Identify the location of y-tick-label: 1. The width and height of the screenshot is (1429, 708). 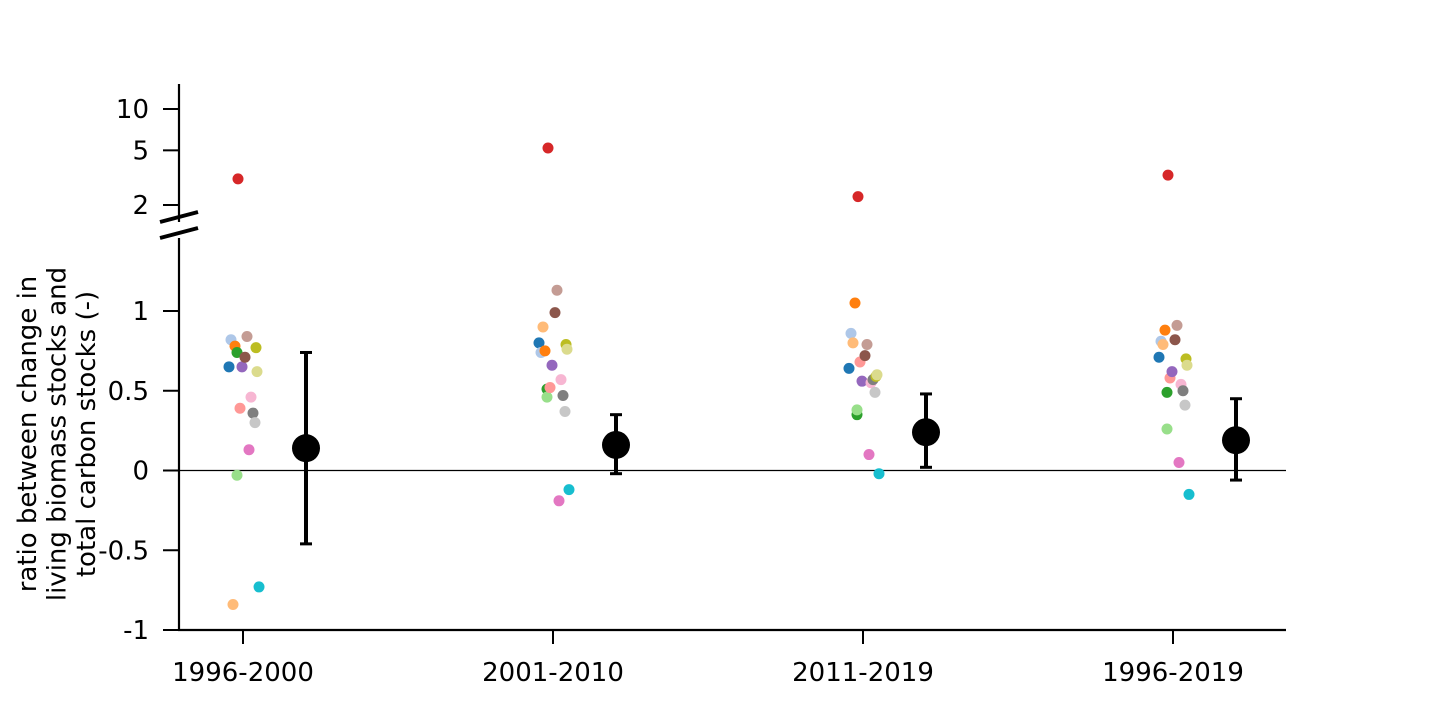
(140, 312).